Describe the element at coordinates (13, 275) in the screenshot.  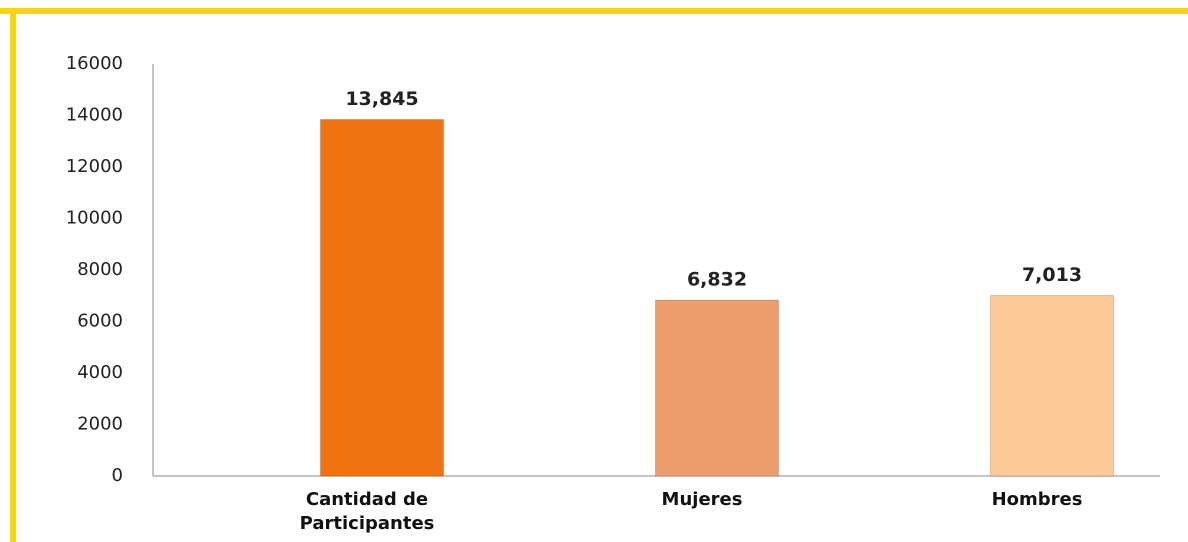
I see `frame-left` at that location.